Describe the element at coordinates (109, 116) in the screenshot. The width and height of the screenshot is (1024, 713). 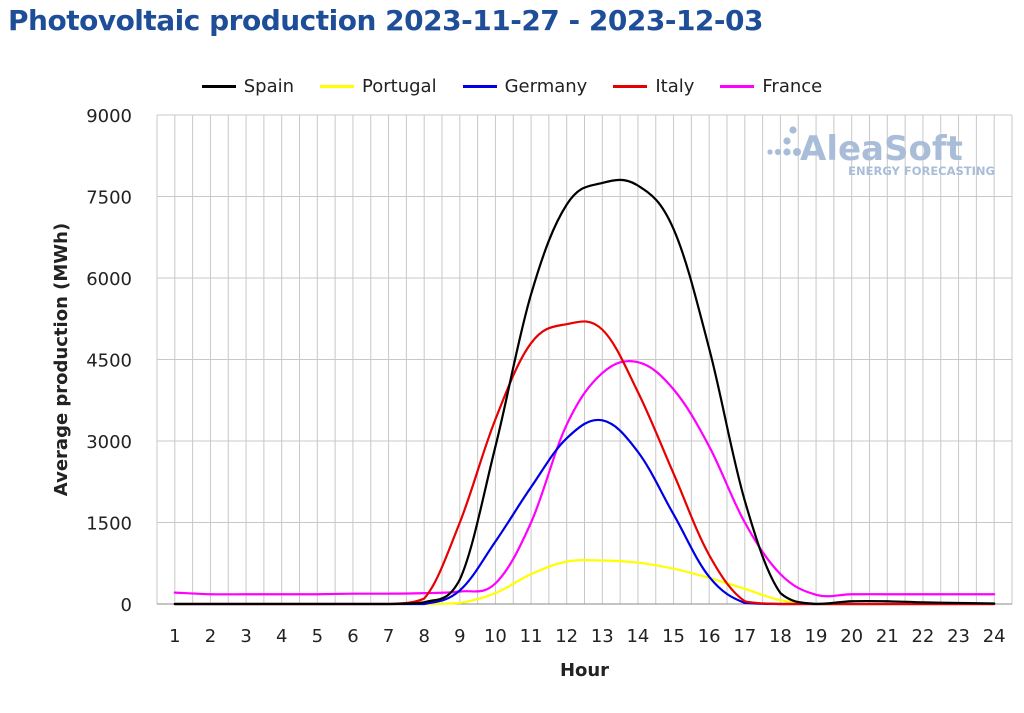
I see `y-tick-label: 9000` at that location.